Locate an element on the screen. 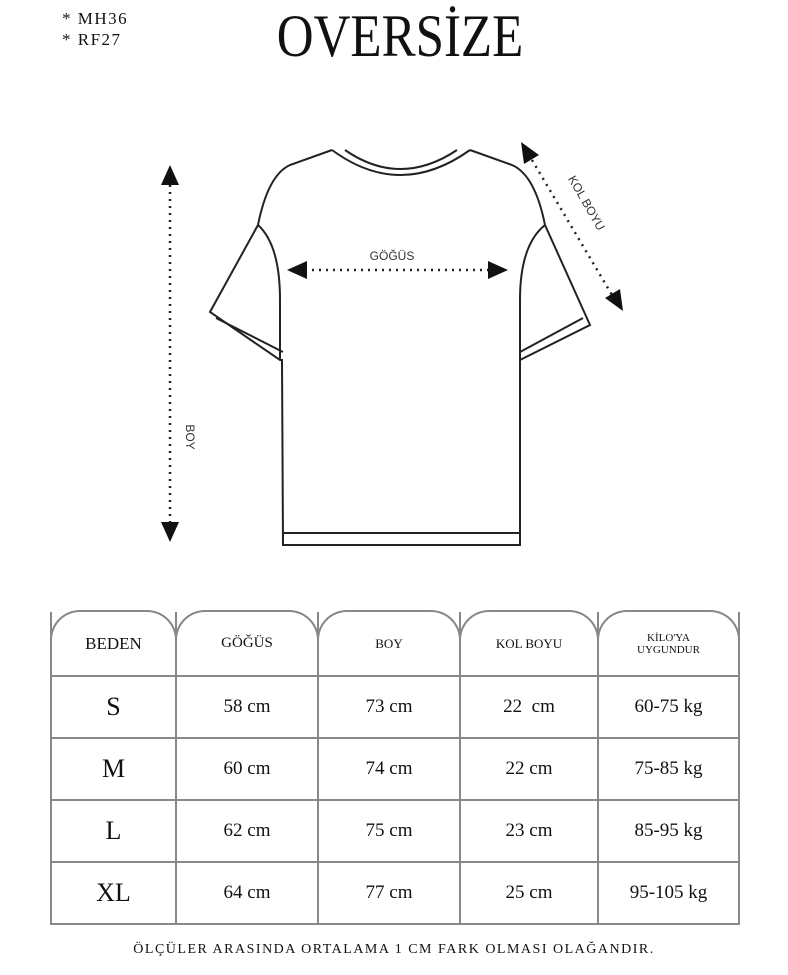 The height and width of the screenshot is (975, 788). cell: 95-105 kg is located at coordinates (668, 893).